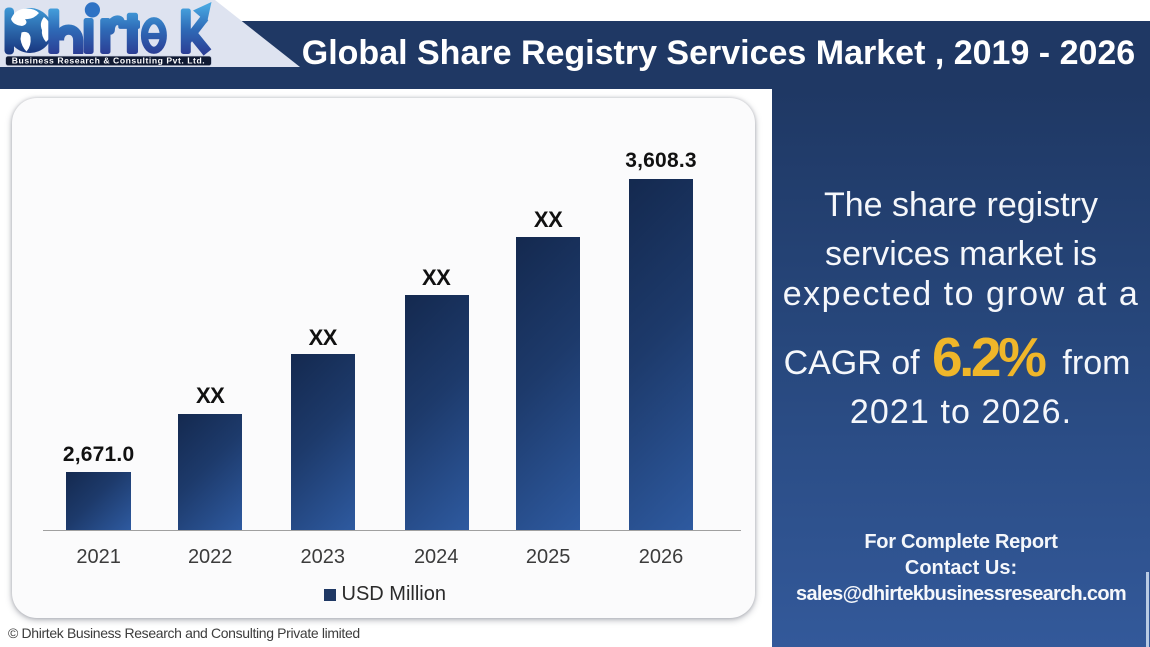 The image size is (1150, 647). I want to click on svg-text:Business Research & Consulting: Business Research & Consulting Pvt. Ltd., so click(108, 61).